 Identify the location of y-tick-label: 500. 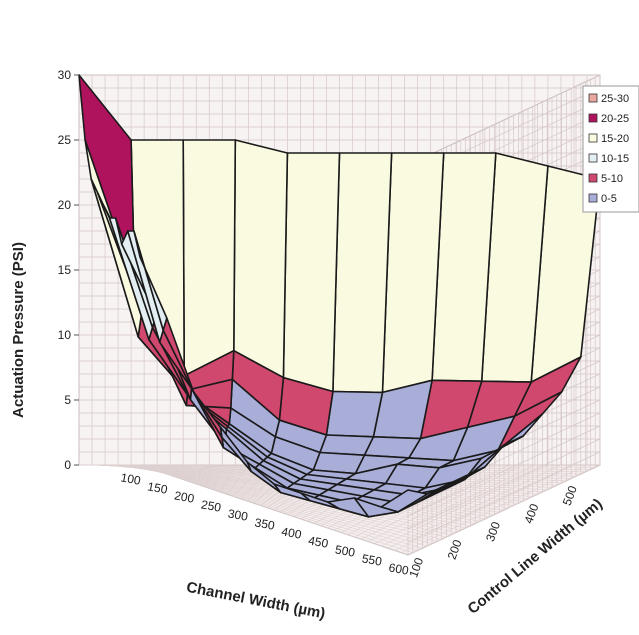
(570, 496).